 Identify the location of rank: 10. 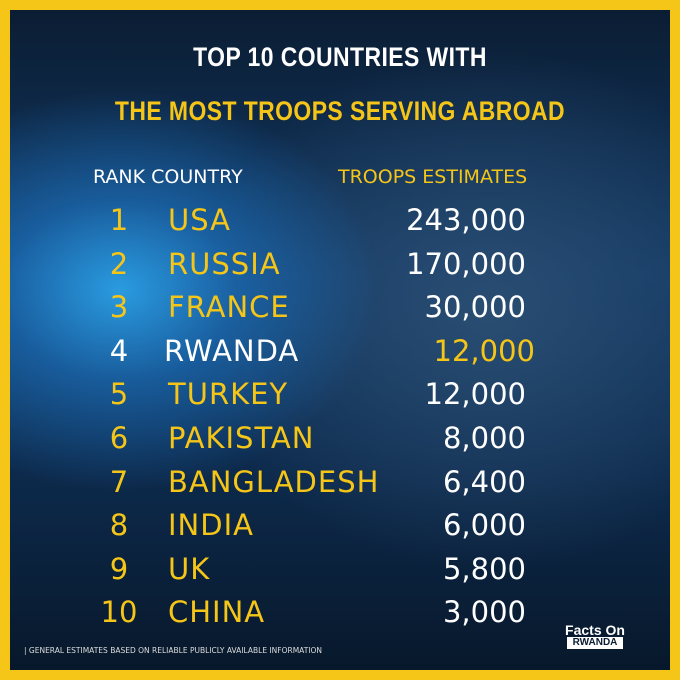
(119, 612).